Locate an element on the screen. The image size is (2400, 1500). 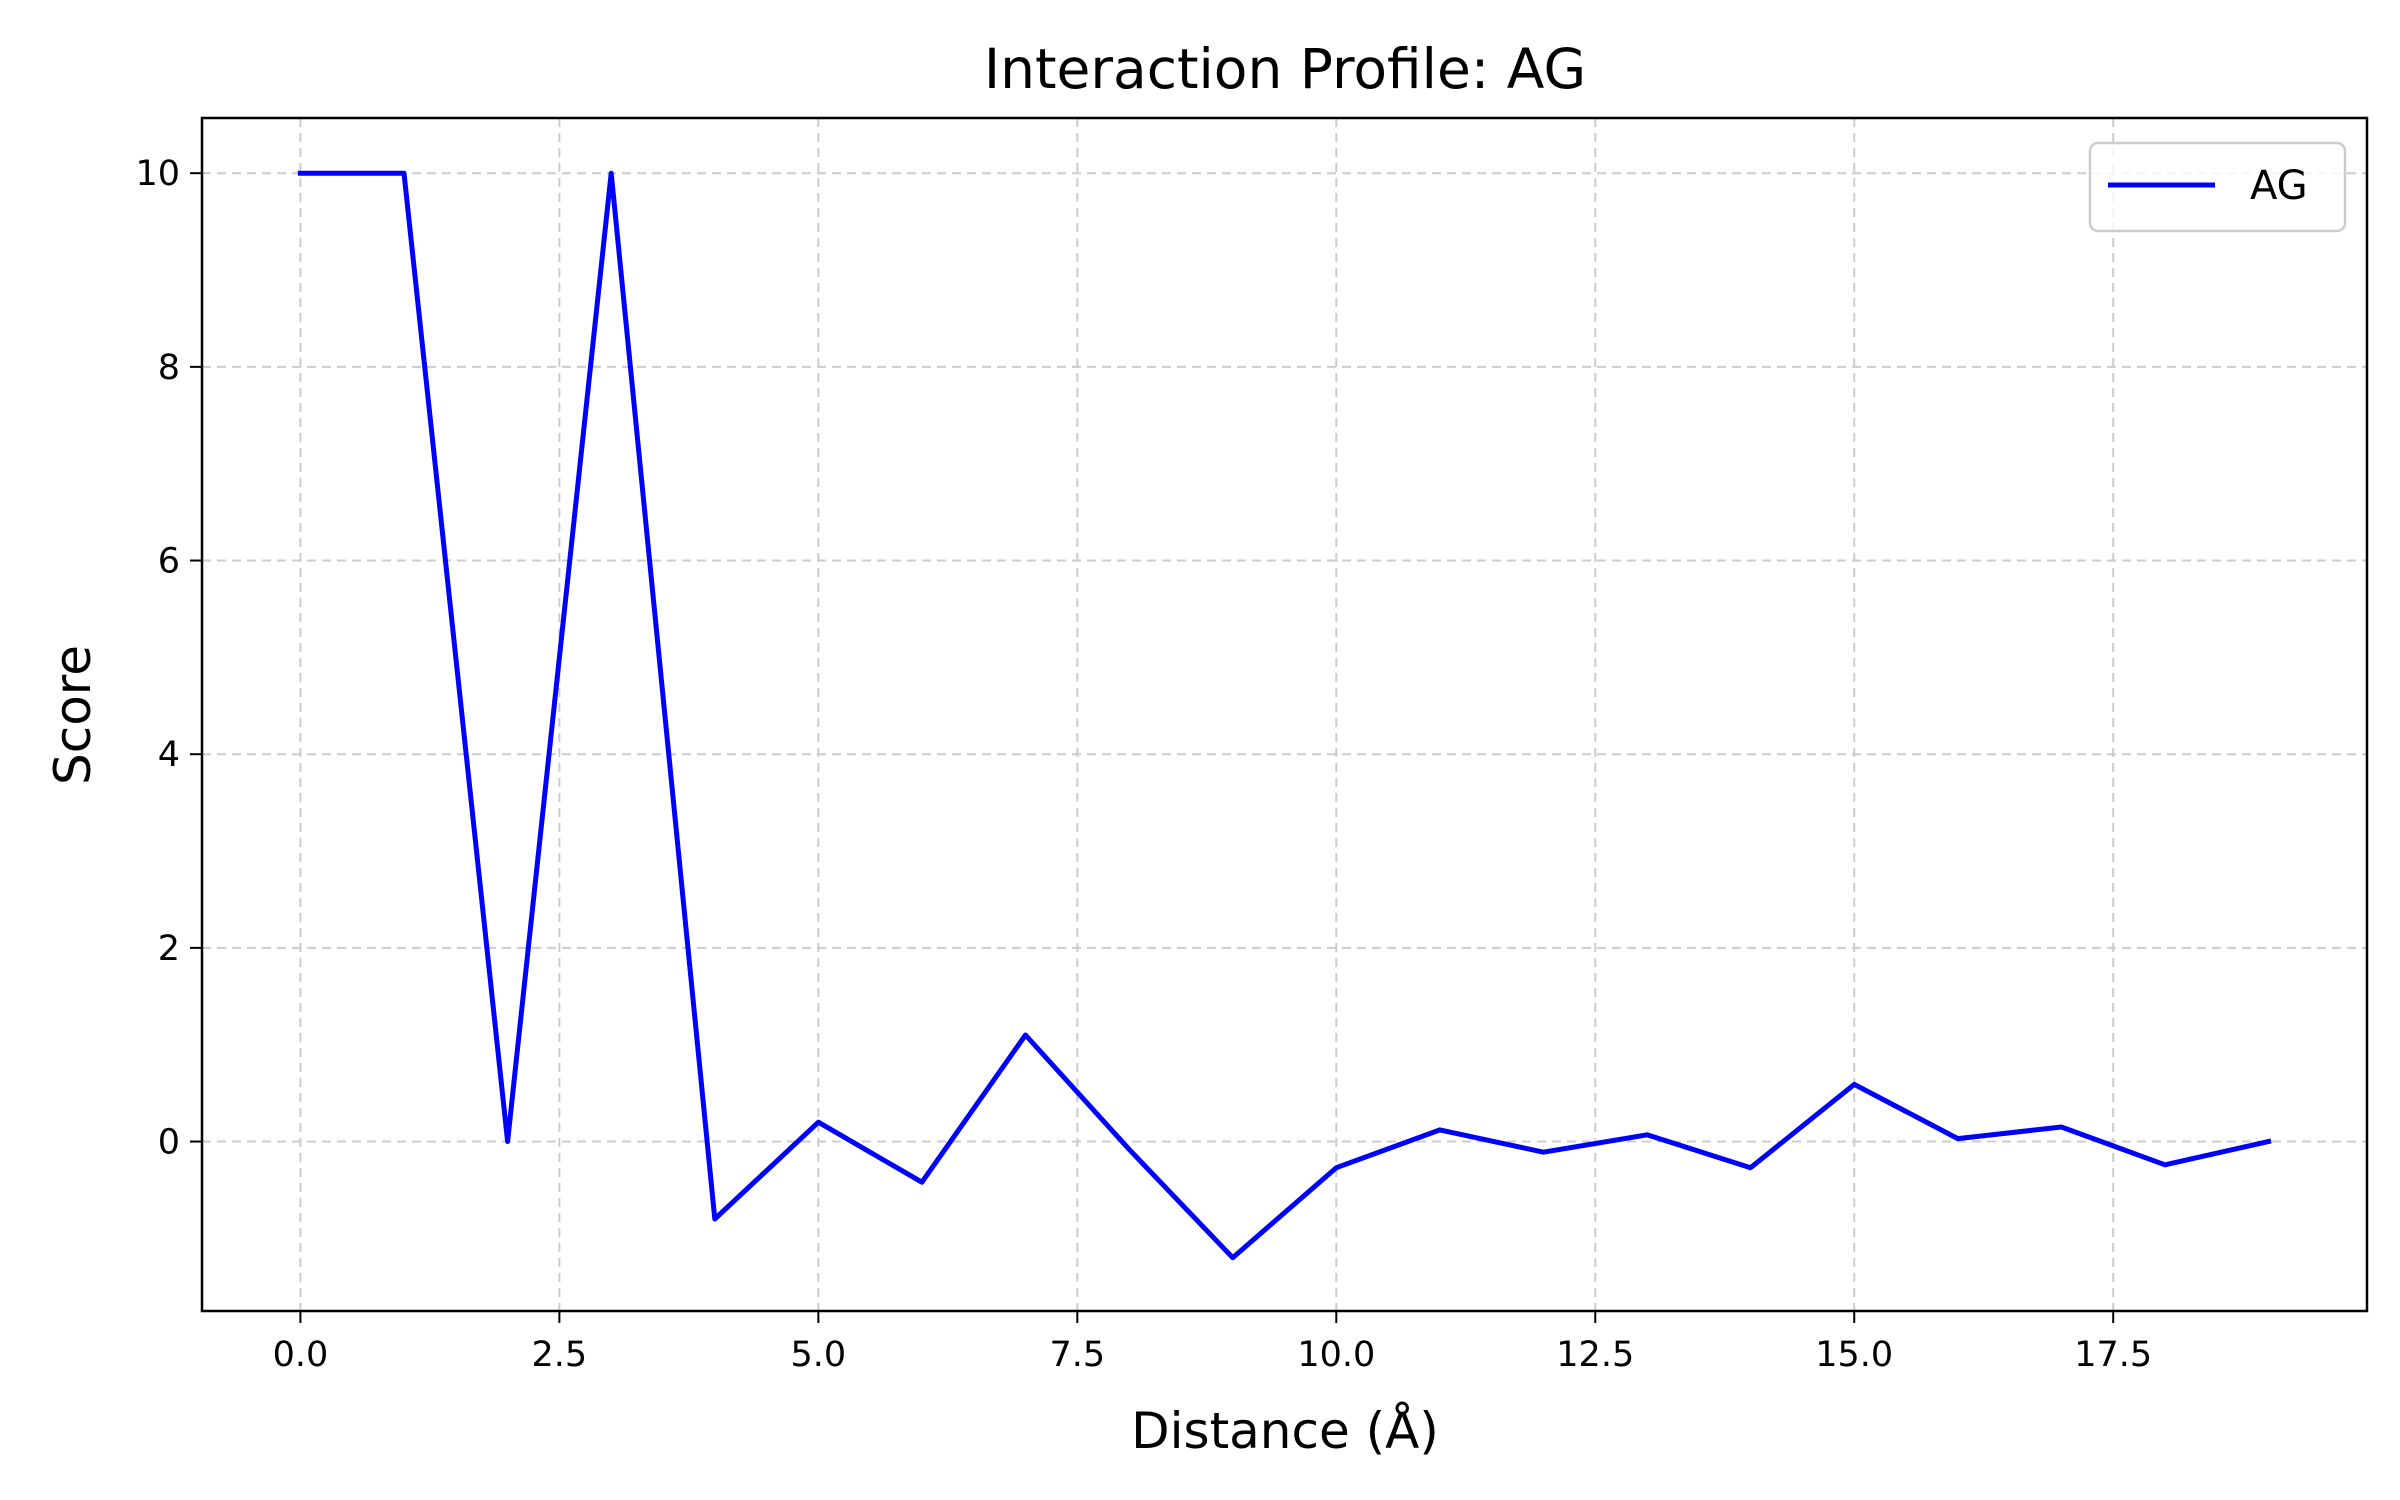
y-tick-label: 4 is located at coordinates (169, 755).